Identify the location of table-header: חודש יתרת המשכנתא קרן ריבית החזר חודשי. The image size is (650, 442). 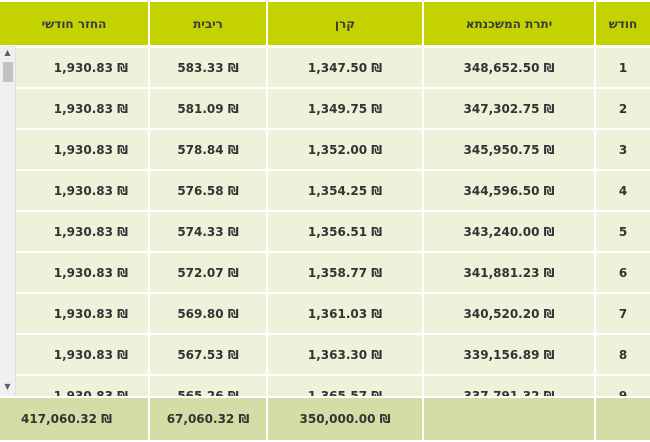
(325, 23).